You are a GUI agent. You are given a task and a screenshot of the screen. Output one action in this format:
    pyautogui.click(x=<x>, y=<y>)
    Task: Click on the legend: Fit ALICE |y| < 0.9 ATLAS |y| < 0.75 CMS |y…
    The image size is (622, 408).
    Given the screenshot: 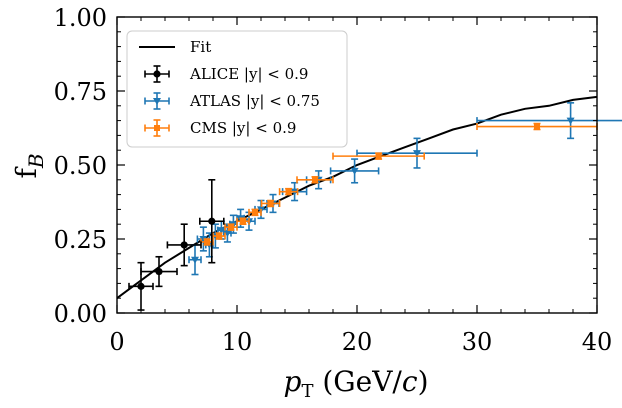 What is the action you would take?
    pyautogui.click(x=237, y=89)
    